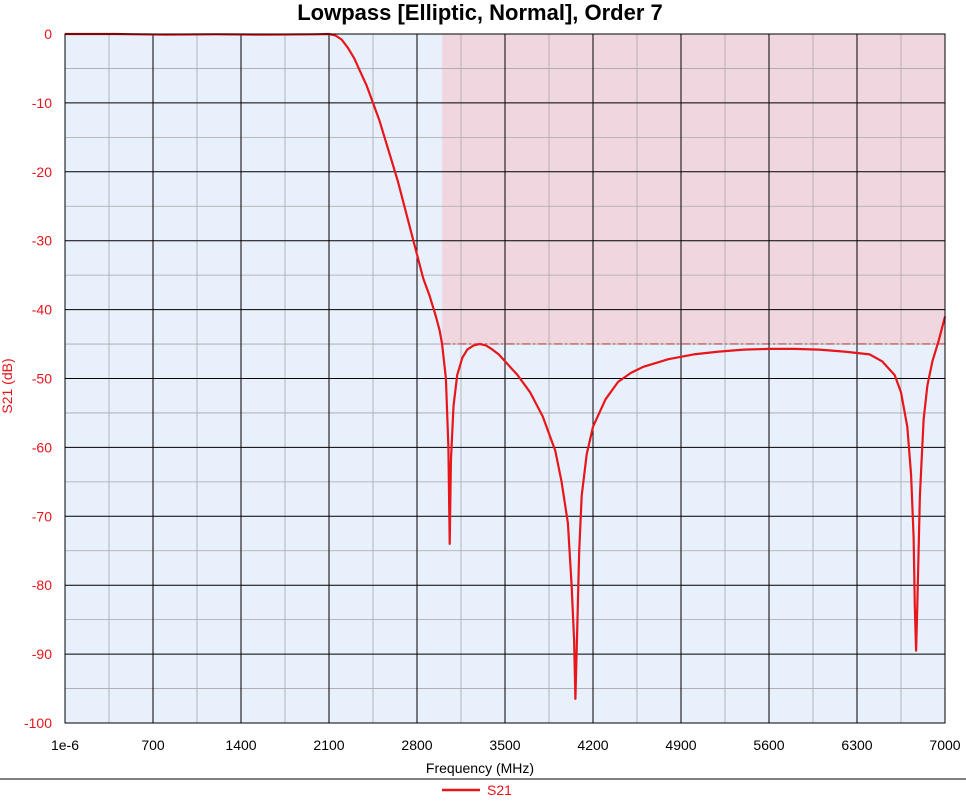 This screenshot has height=803, width=966. What do you see at coordinates (480, 768) in the screenshot?
I see `x-axis-label: Frequency (MHz)` at bounding box center [480, 768].